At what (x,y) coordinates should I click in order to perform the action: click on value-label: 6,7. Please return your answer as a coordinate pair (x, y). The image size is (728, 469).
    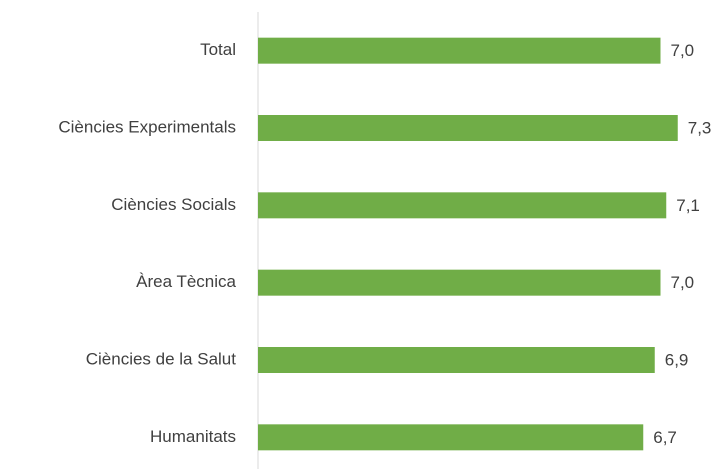
    Looking at the image, I should click on (665, 437).